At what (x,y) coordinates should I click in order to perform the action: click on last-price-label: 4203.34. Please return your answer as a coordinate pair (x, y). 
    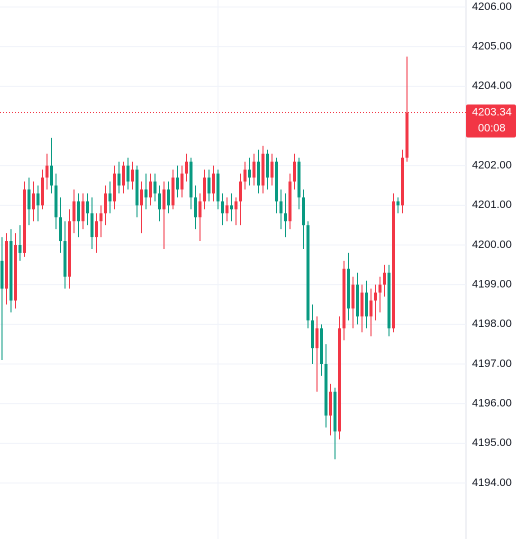
    Looking at the image, I should click on (492, 112).